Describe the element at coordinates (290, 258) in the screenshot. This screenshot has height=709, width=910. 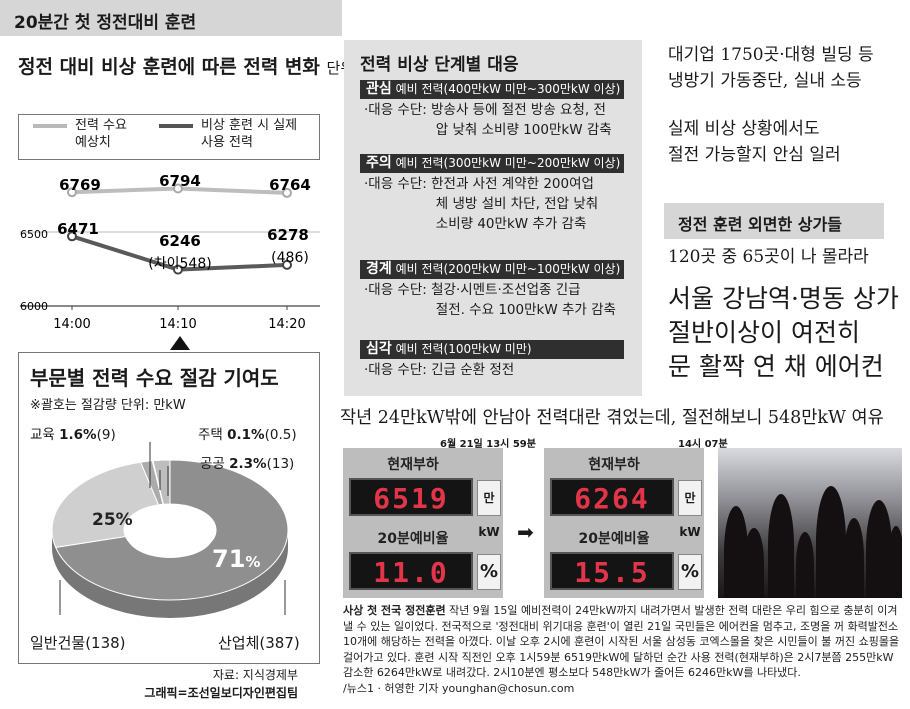
I see `diff-label: (486)` at that location.